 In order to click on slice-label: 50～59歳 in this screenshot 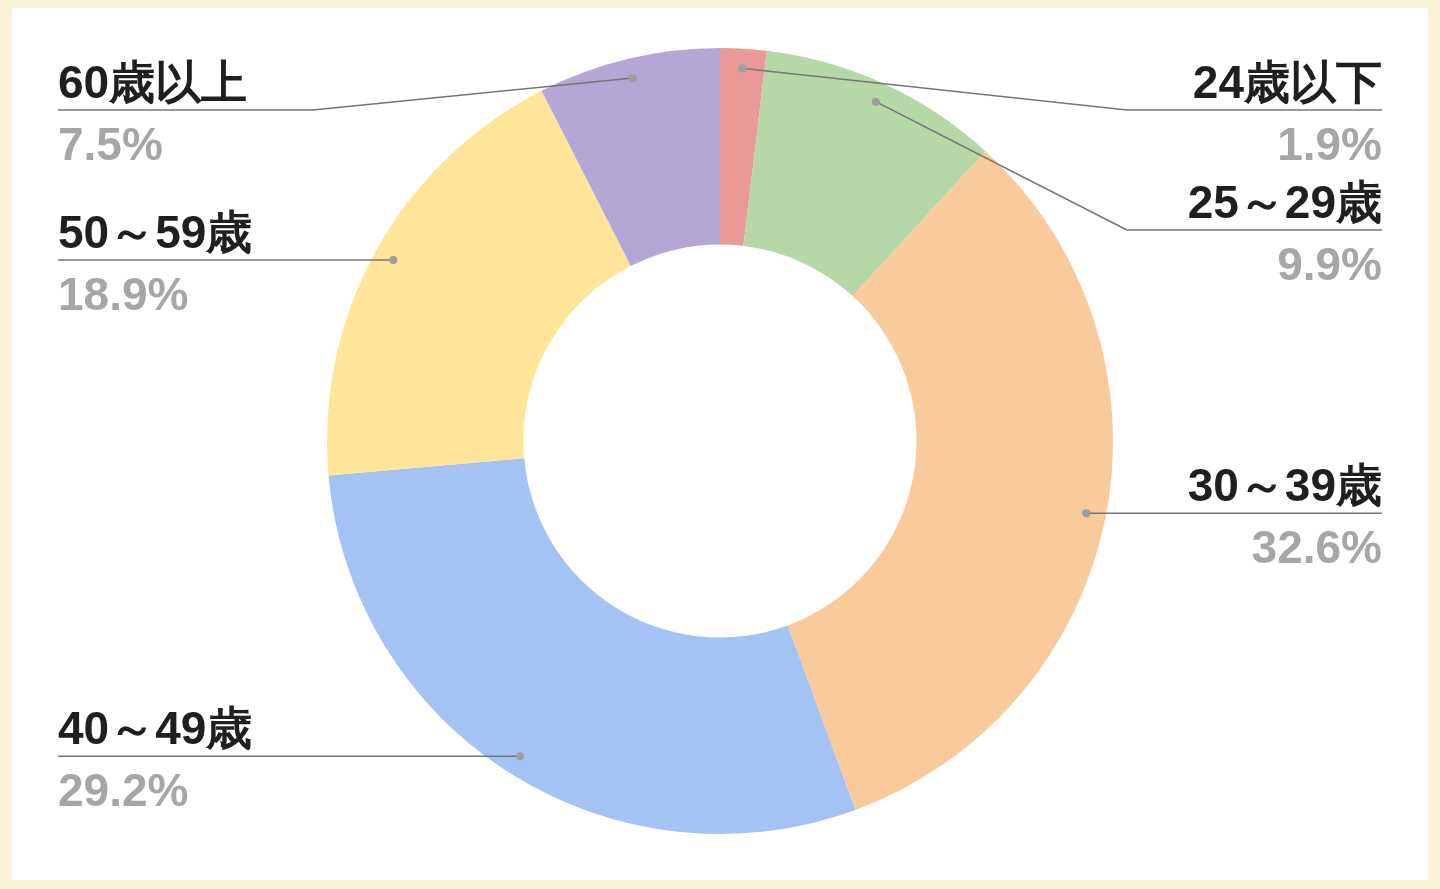, I will do `click(155, 232)`.